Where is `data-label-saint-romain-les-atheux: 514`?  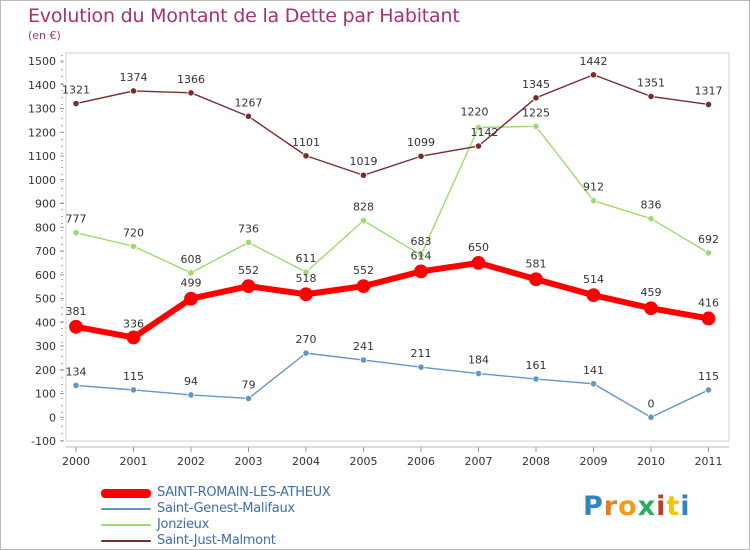
data-label-saint-romain-les-atheux: 514 is located at coordinates (593, 279).